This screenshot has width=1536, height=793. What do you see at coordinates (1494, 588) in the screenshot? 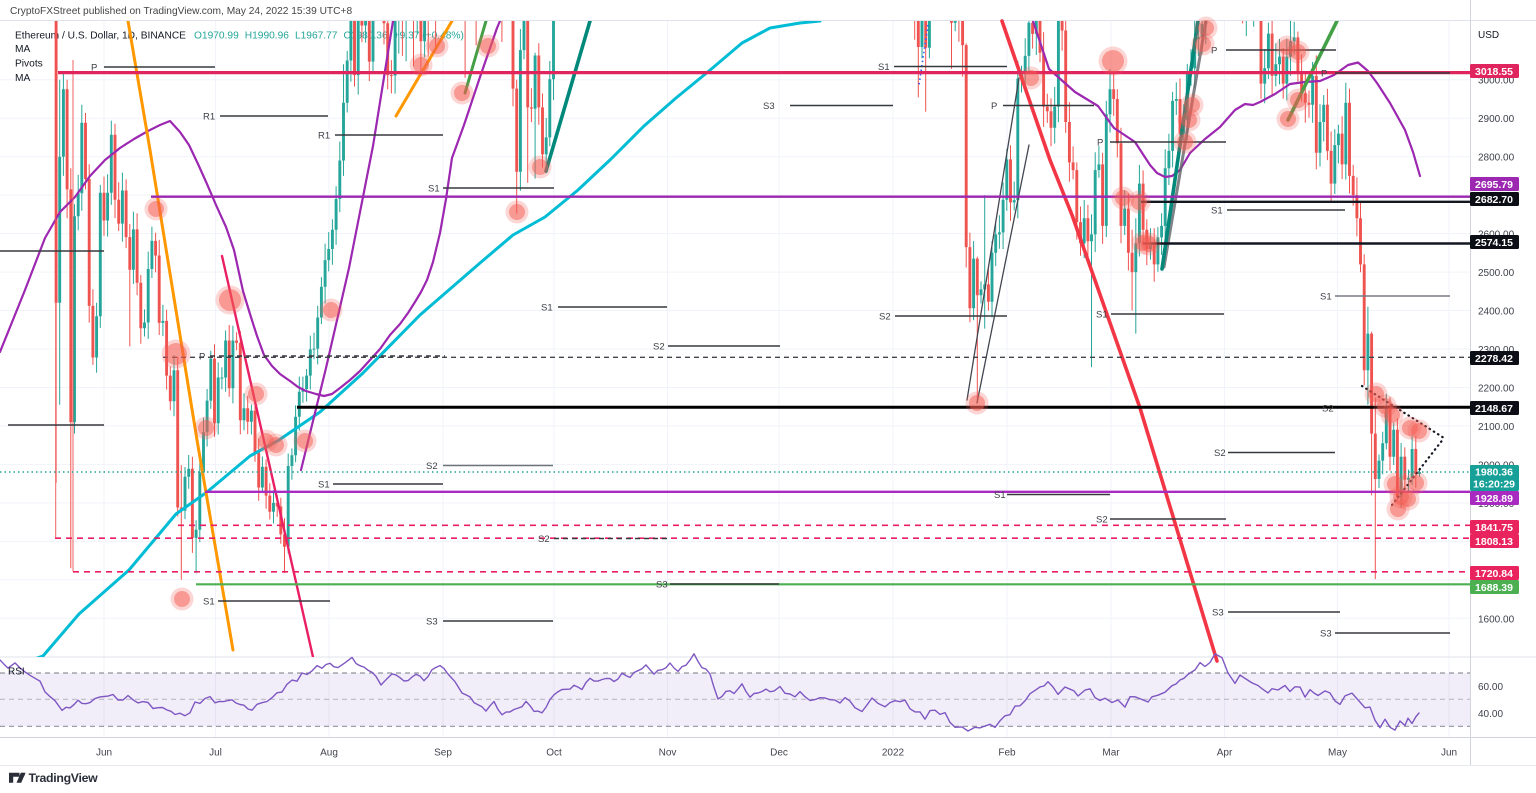
I see `svg-text: 1688.39` at bounding box center [1494, 588].